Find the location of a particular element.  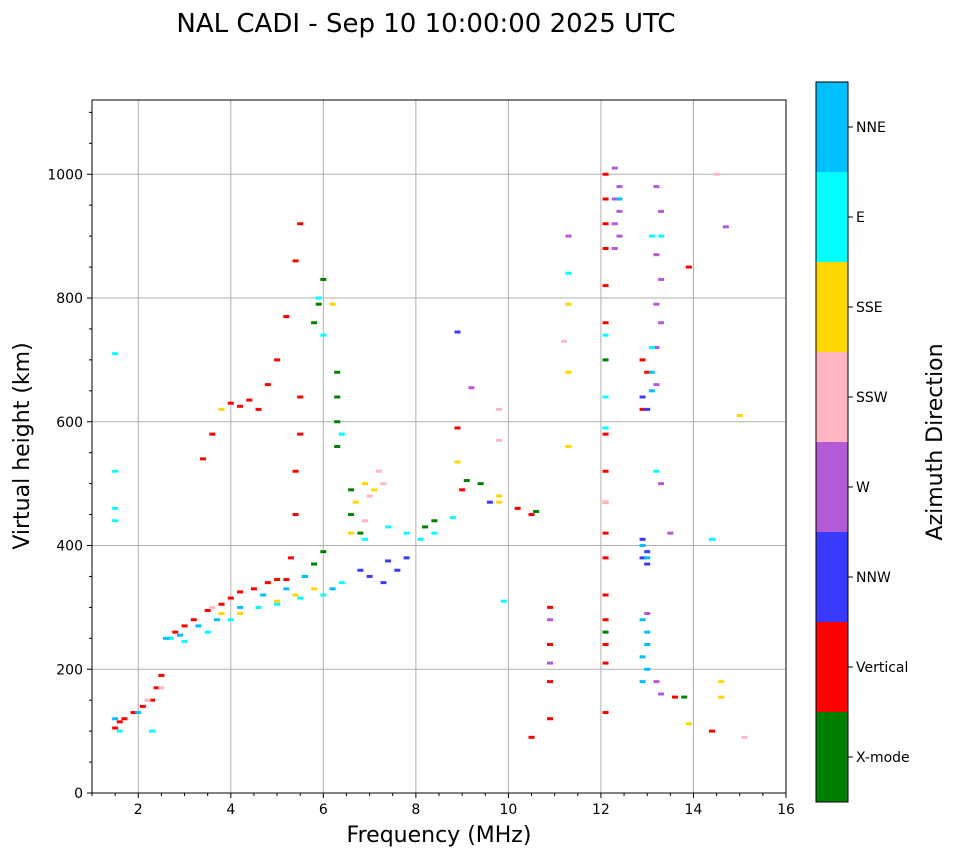

chart-title: NAL CADI - Sep 10 10:00:00 2025 UTC is located at coordinates (425, 24).